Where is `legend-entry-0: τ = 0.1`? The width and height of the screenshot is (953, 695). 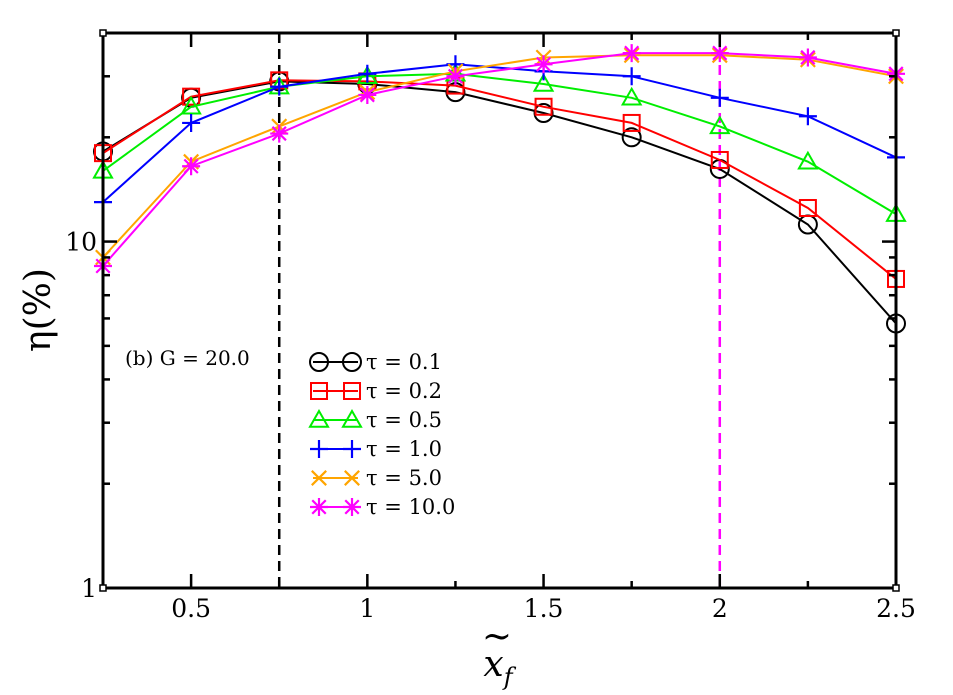 legend-entry-0: τ = 0.1 is located at coordinates (375, 362).